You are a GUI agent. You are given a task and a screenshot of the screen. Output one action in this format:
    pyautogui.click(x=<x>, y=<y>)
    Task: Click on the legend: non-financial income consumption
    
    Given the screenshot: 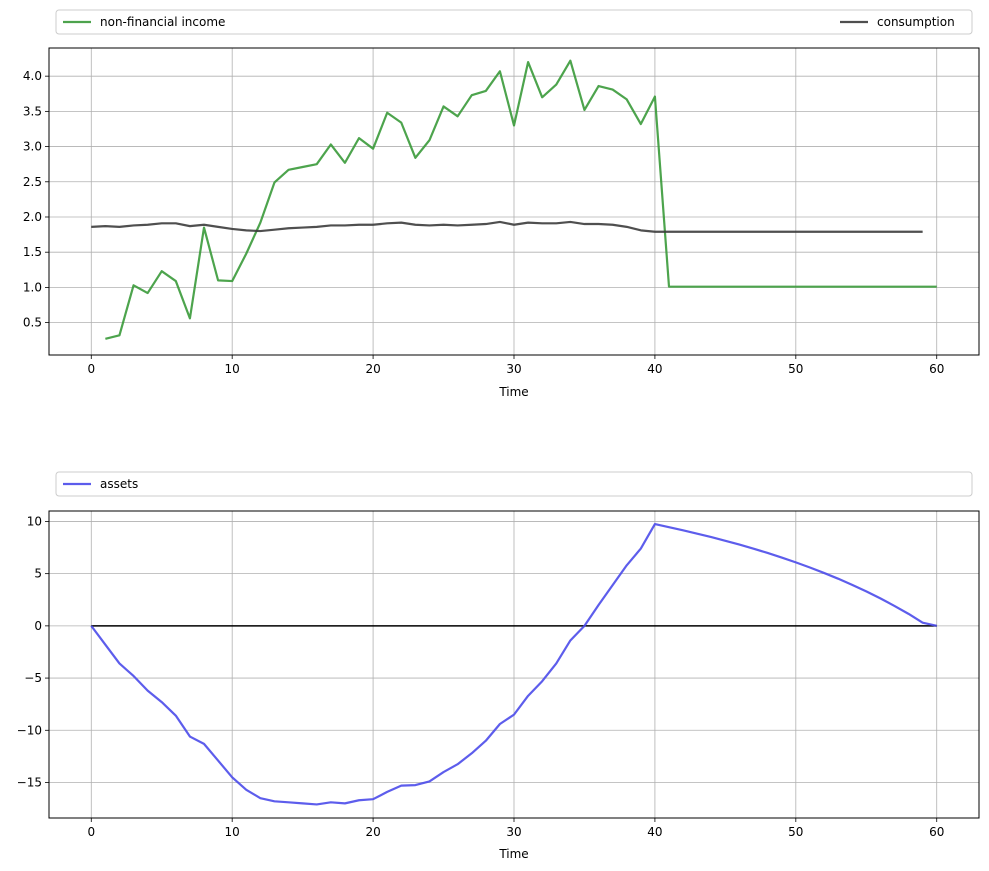 What is the action you would take?
    pyautogui.click(x=514, y=22)
    